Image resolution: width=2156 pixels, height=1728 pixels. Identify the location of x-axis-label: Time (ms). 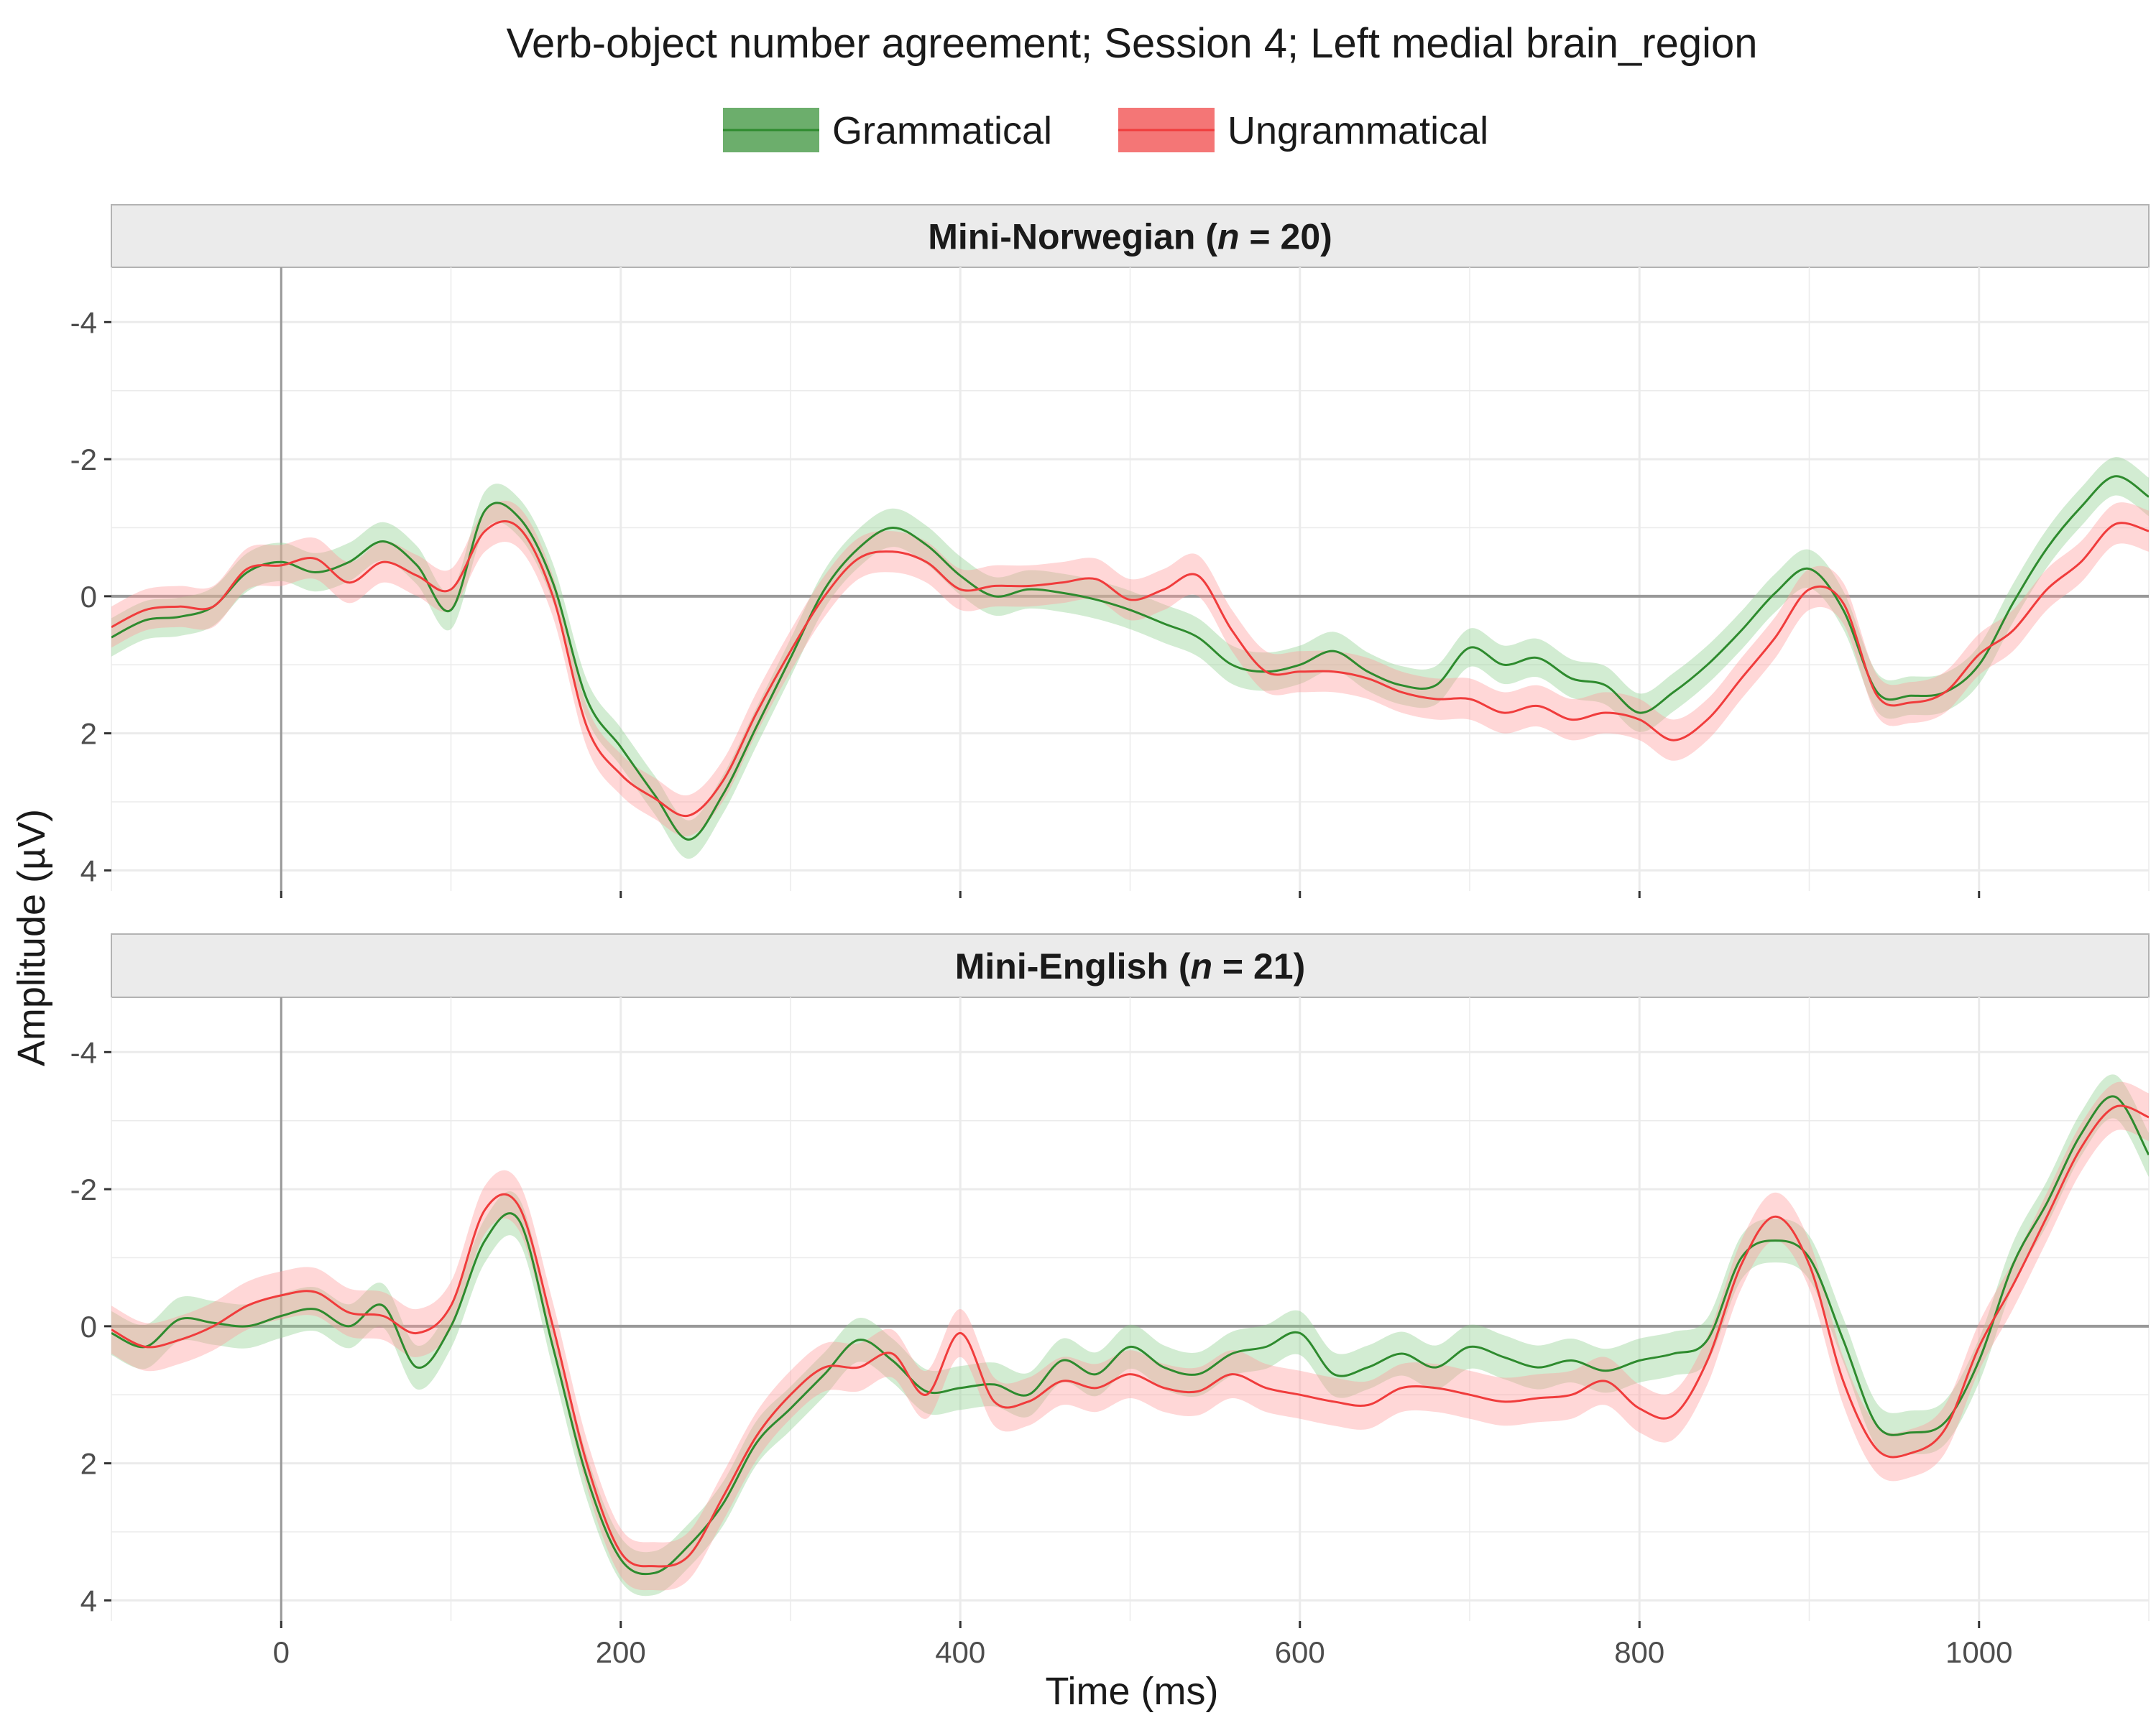
(1133, 1691).